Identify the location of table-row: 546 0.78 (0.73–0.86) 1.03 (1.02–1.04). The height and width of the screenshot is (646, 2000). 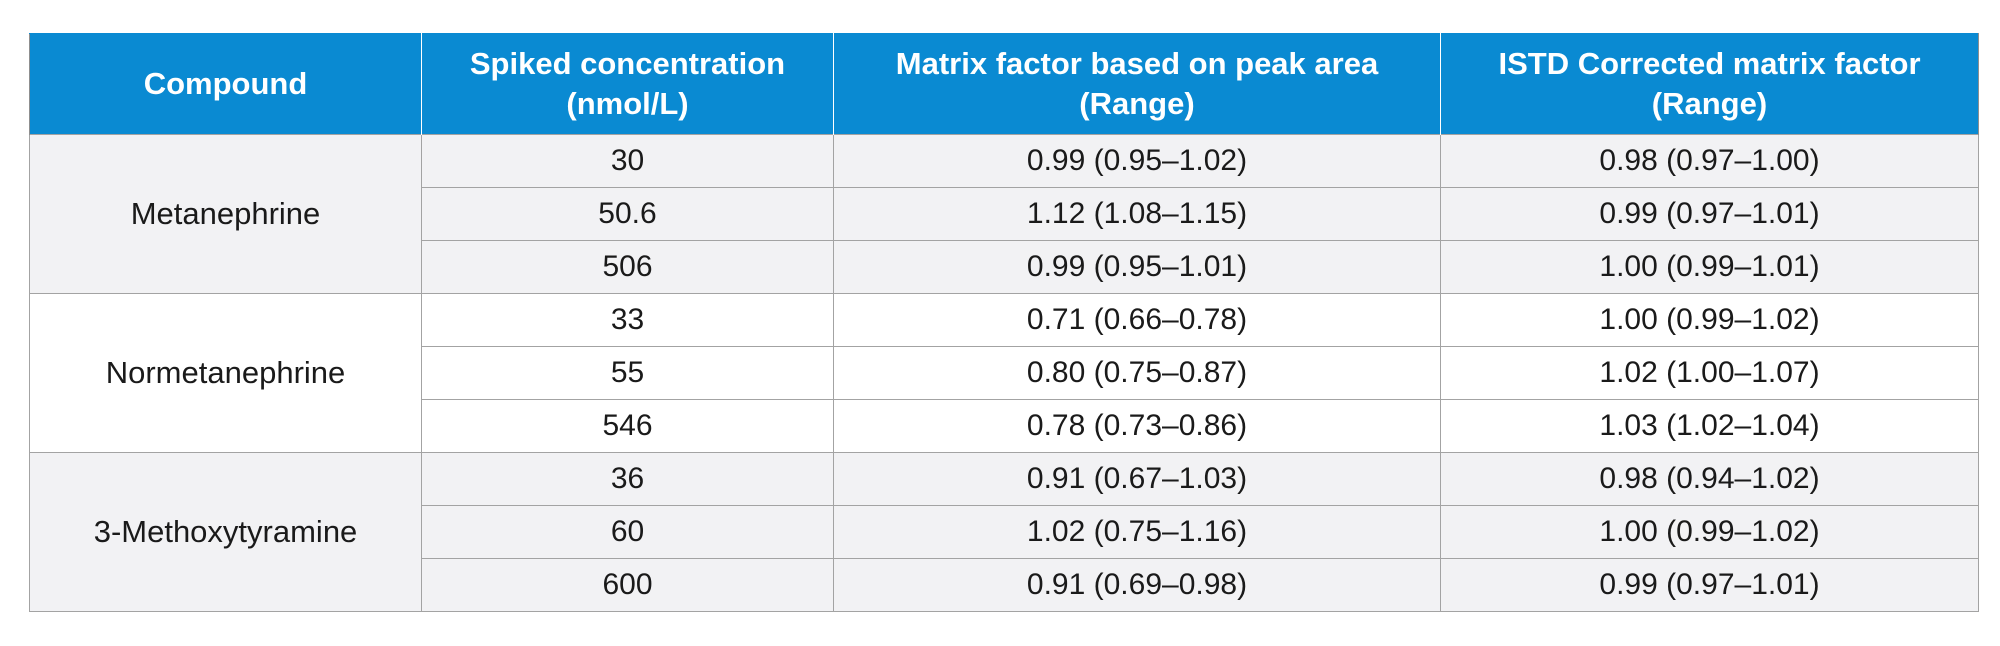
(1004, 426).